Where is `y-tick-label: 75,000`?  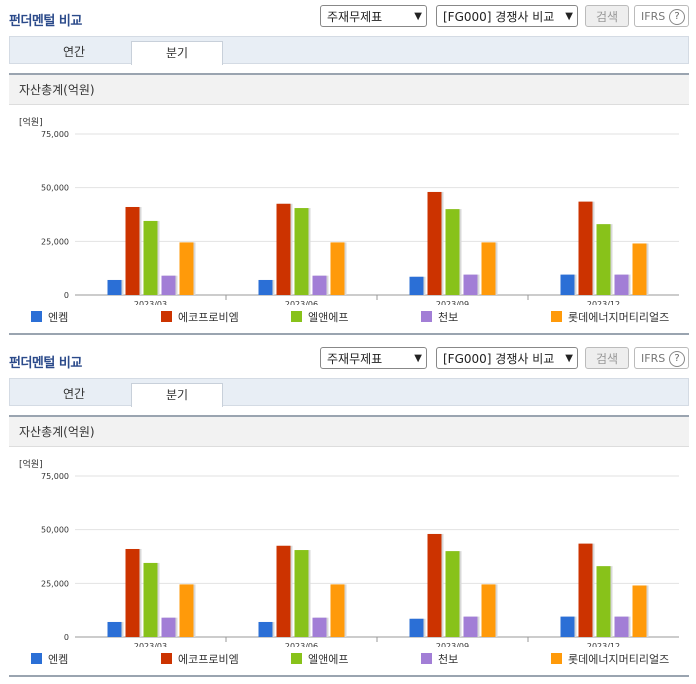
y-tick-label: 75,000 is located at coordinates (55, 134).